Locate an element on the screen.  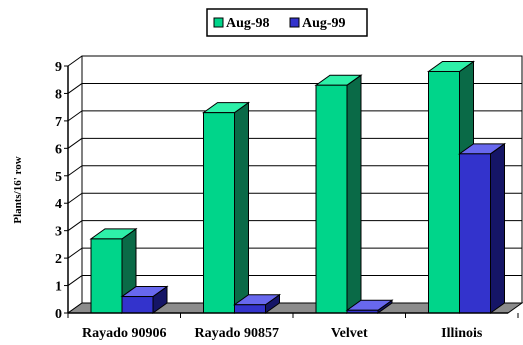
y-tick-label: 4 is located at coordinates (58, 204).